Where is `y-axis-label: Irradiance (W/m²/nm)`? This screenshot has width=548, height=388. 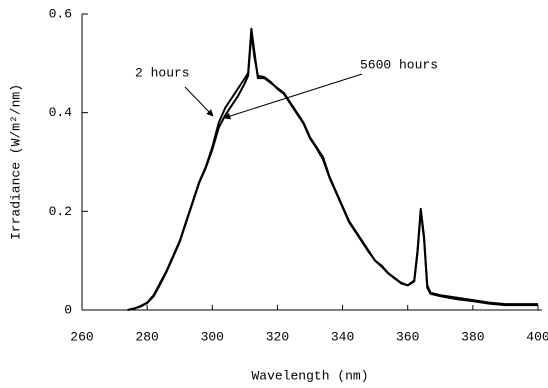 y-axis-label: Irradiance (W/m²/nm) is located at coordinates (15, 162).